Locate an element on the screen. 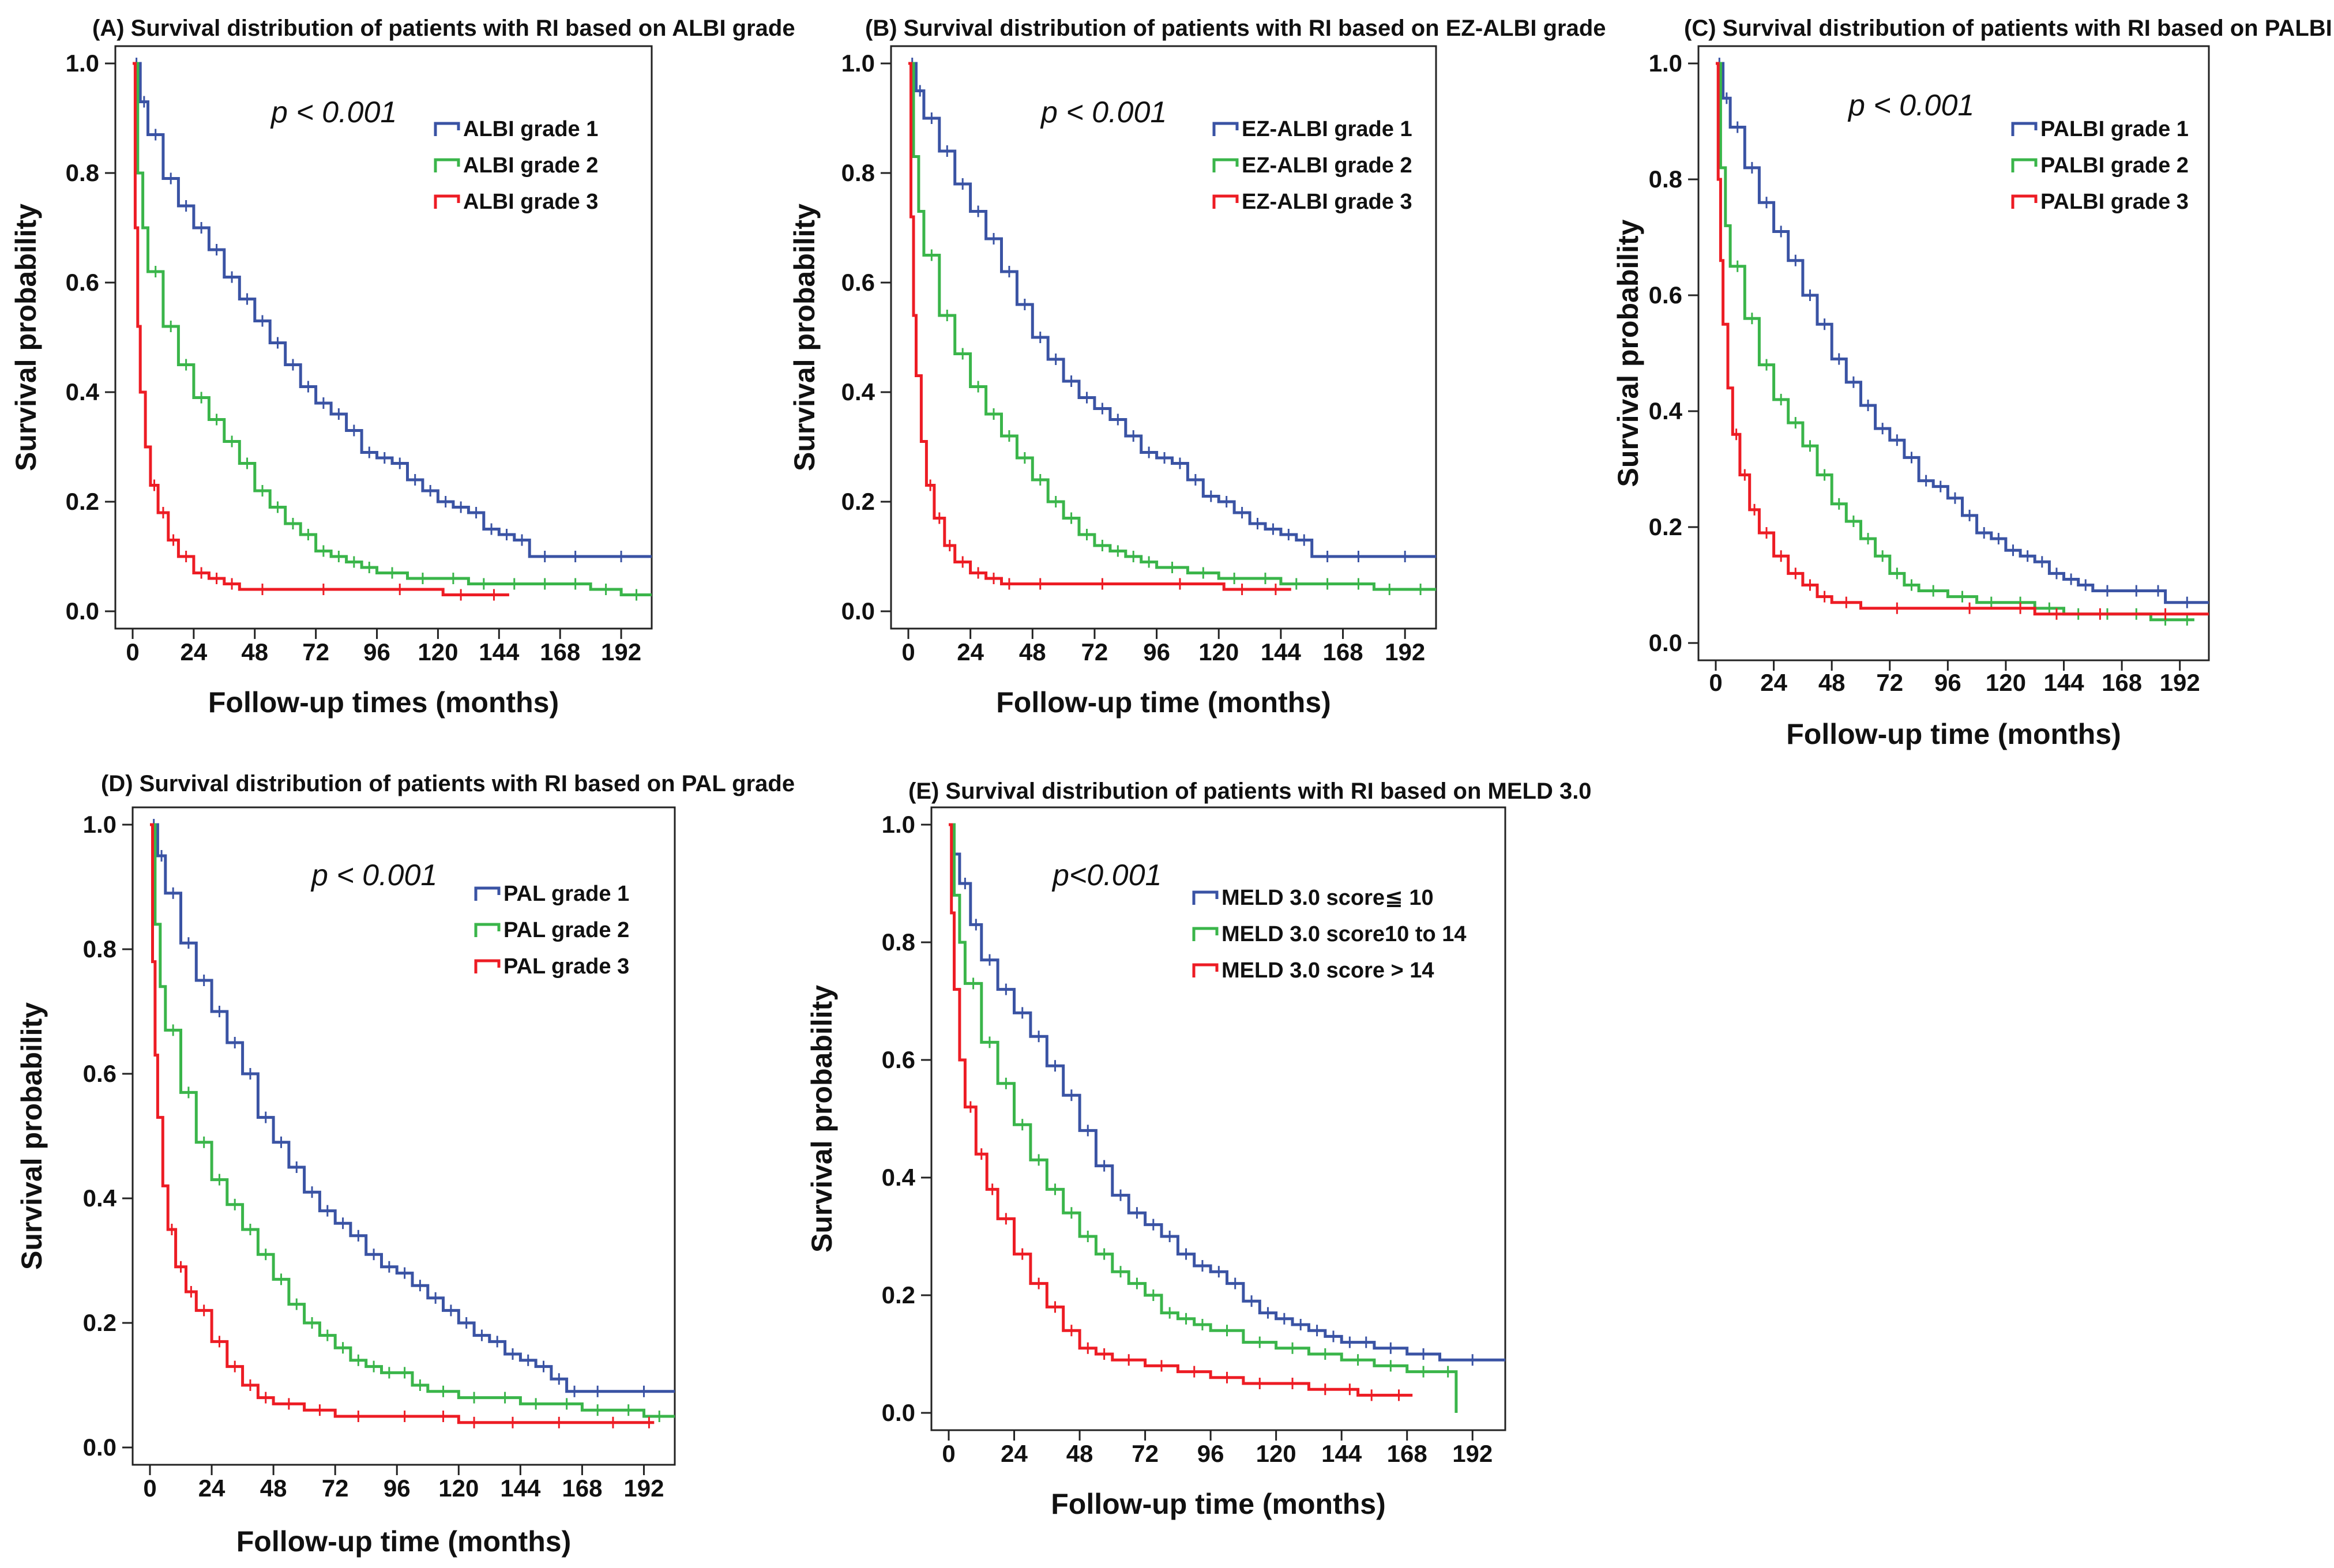 The height and width of the screenshot is (1568, 2334). p-value-annotation: p<0.001 is located at coordinates (1106, 876).